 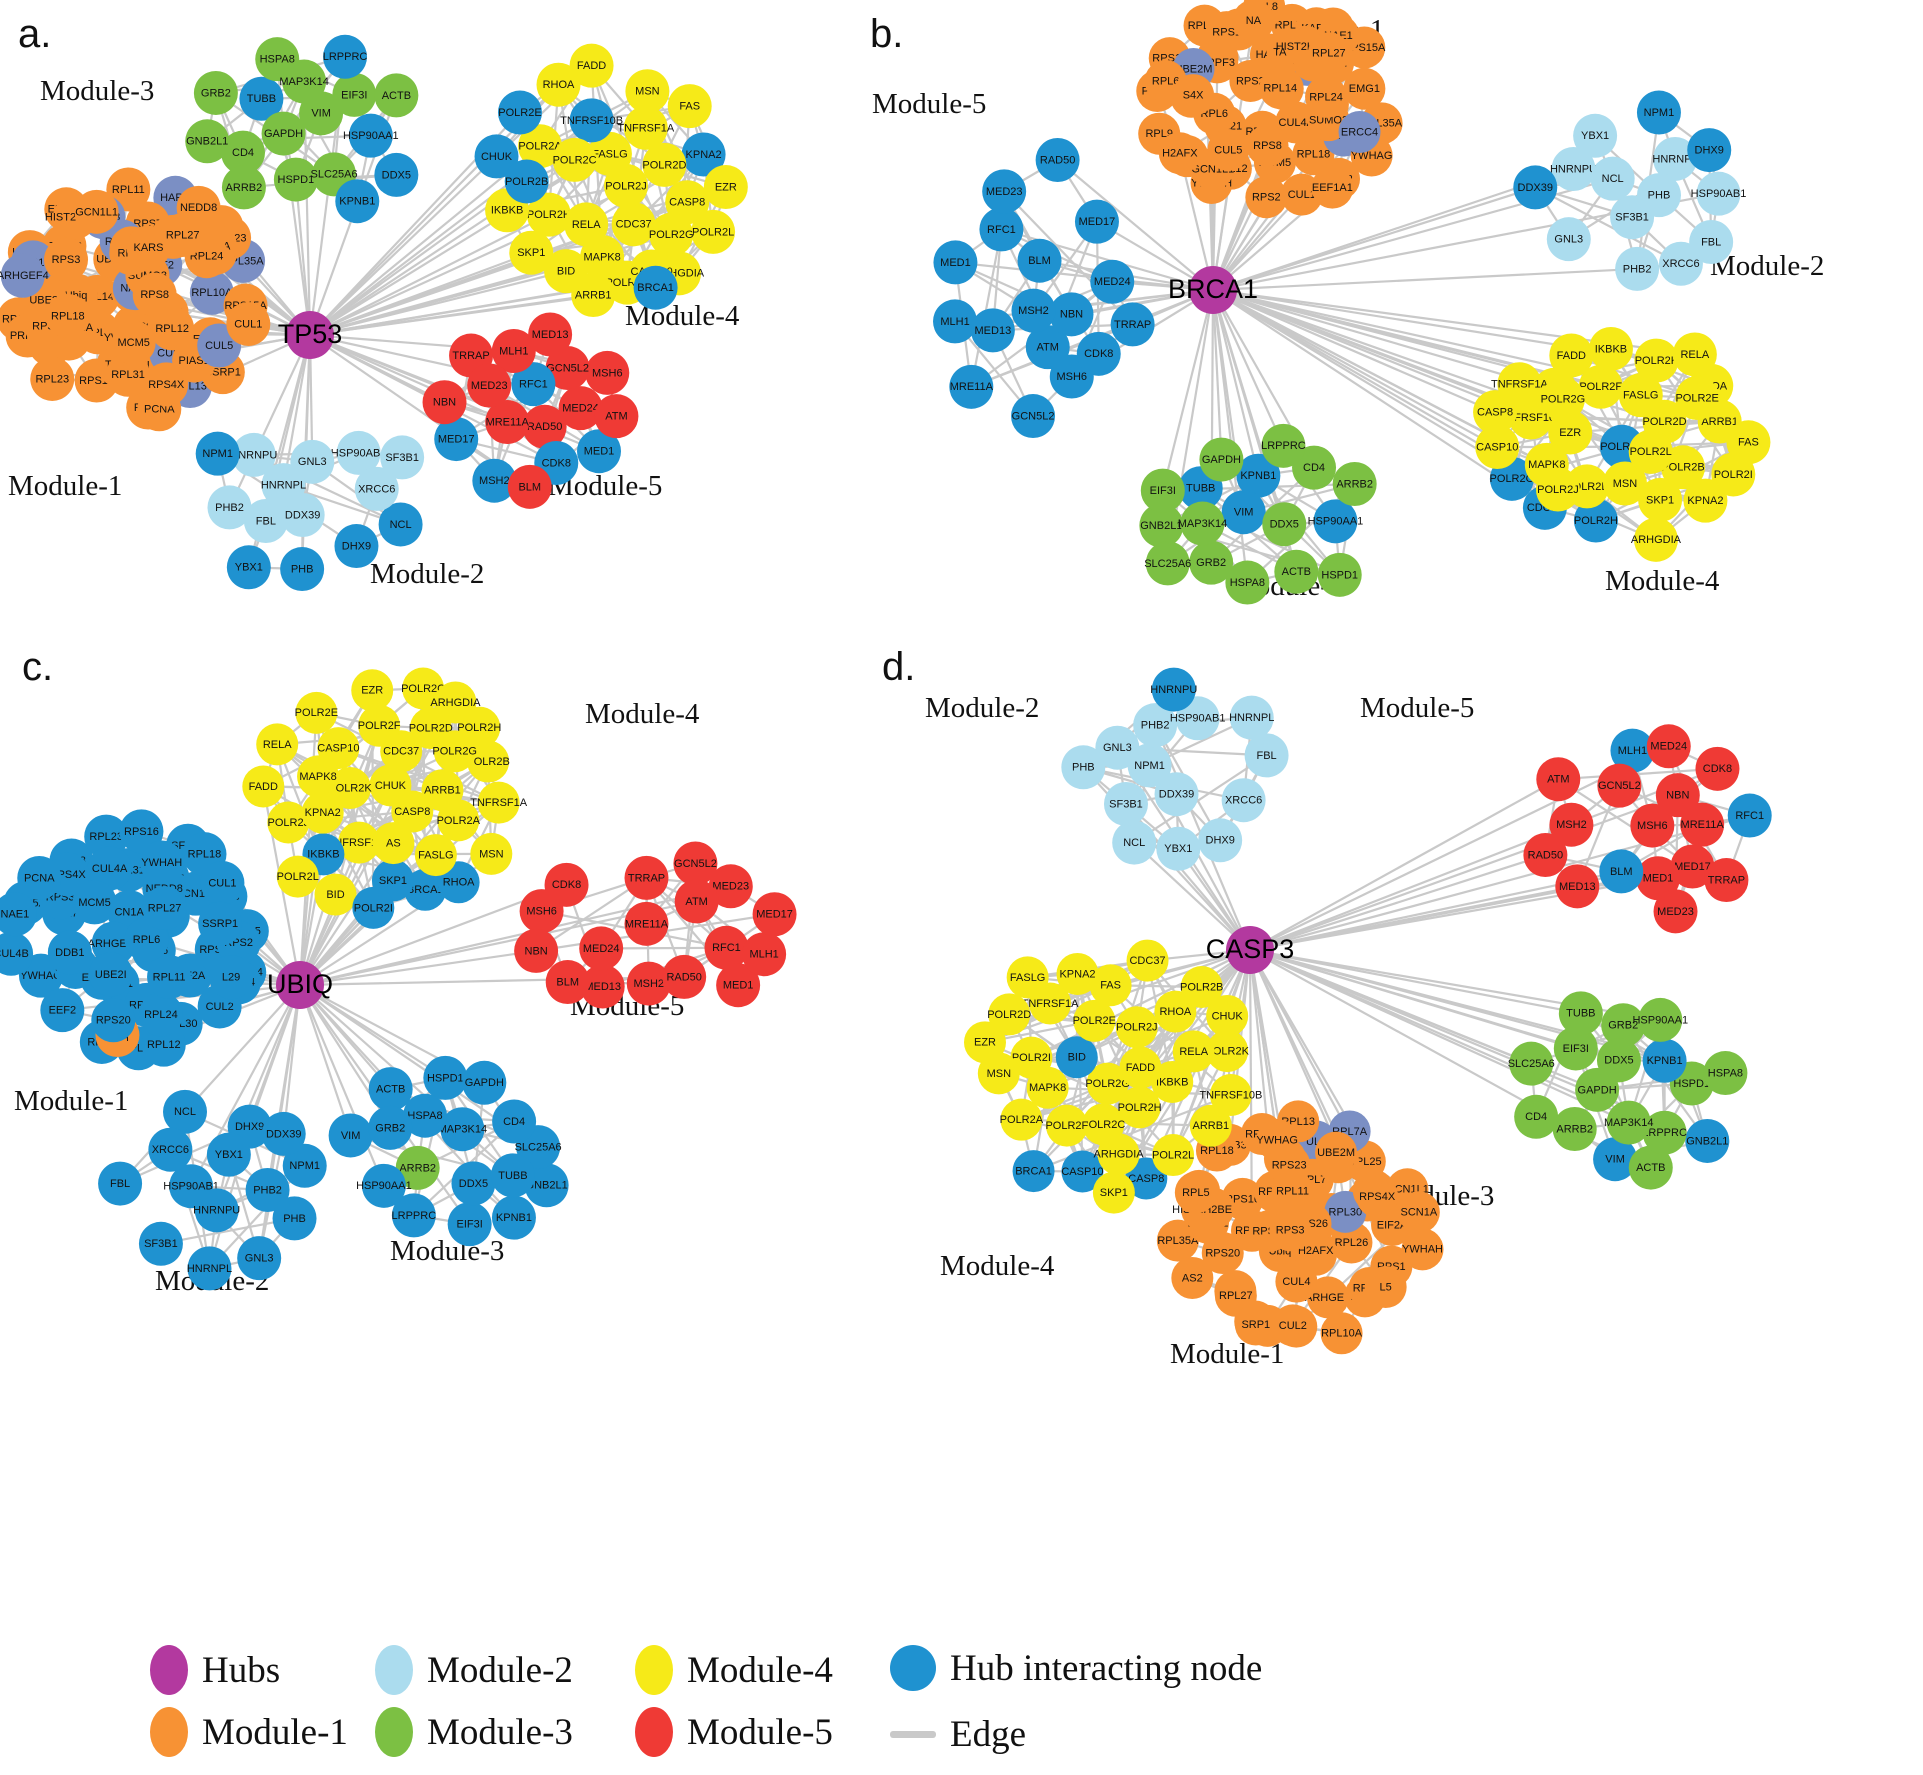 What do you see at coordinates (310, 335) in the screenshot?
I see `hub-circle` at bounding box center [310, 335].